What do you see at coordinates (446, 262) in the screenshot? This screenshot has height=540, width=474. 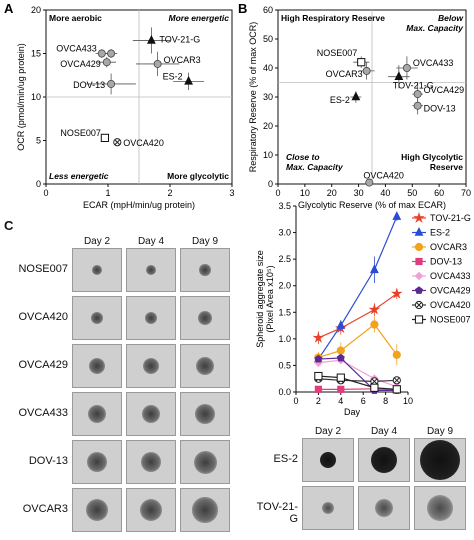 I see `legend-label-dov-13: DOV-13` at bounding box center [446, 262].